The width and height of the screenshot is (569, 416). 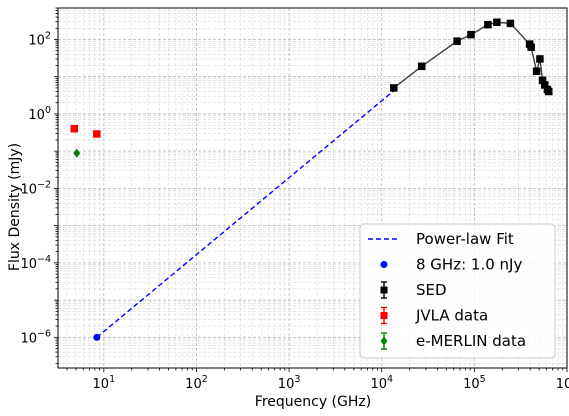 I want to click on legend-label: SED, so click(x=431, y=290).